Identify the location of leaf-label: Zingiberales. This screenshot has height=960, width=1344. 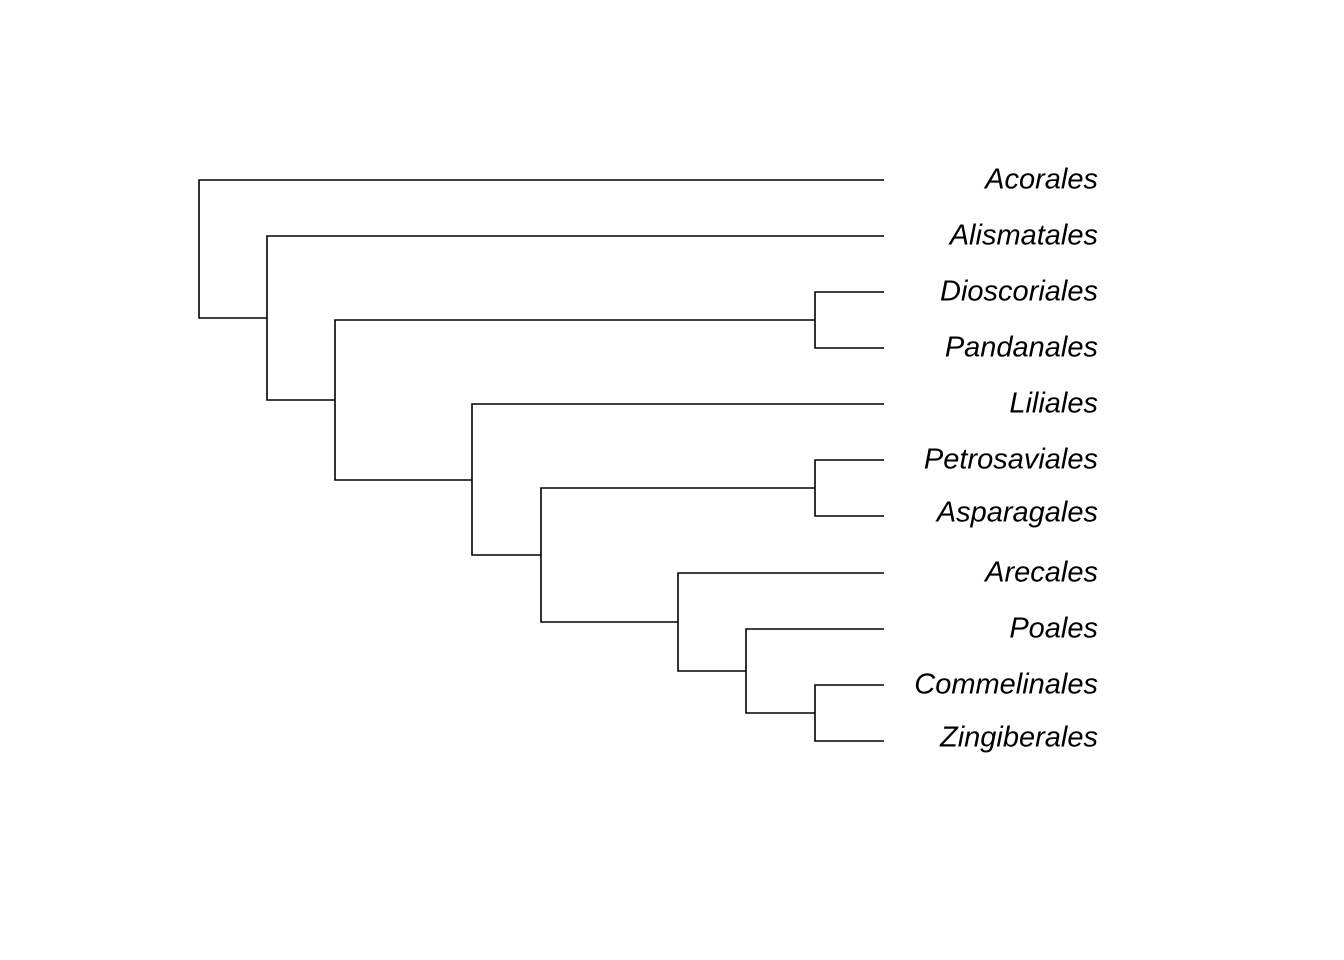
(1018, 738).